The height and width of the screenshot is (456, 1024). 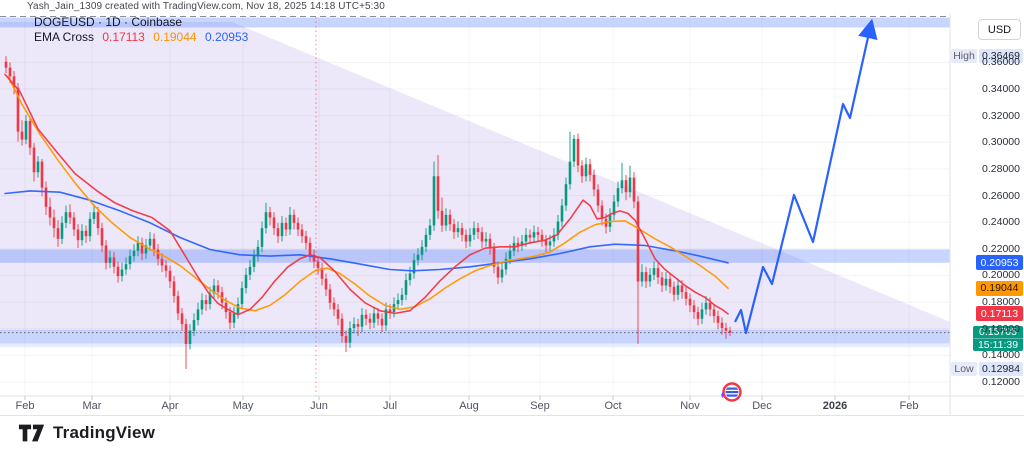 What do you see at coordinates (243, 406) in the screenshot?
I see `time-axis-label: May` at bounding box center [243, 406].